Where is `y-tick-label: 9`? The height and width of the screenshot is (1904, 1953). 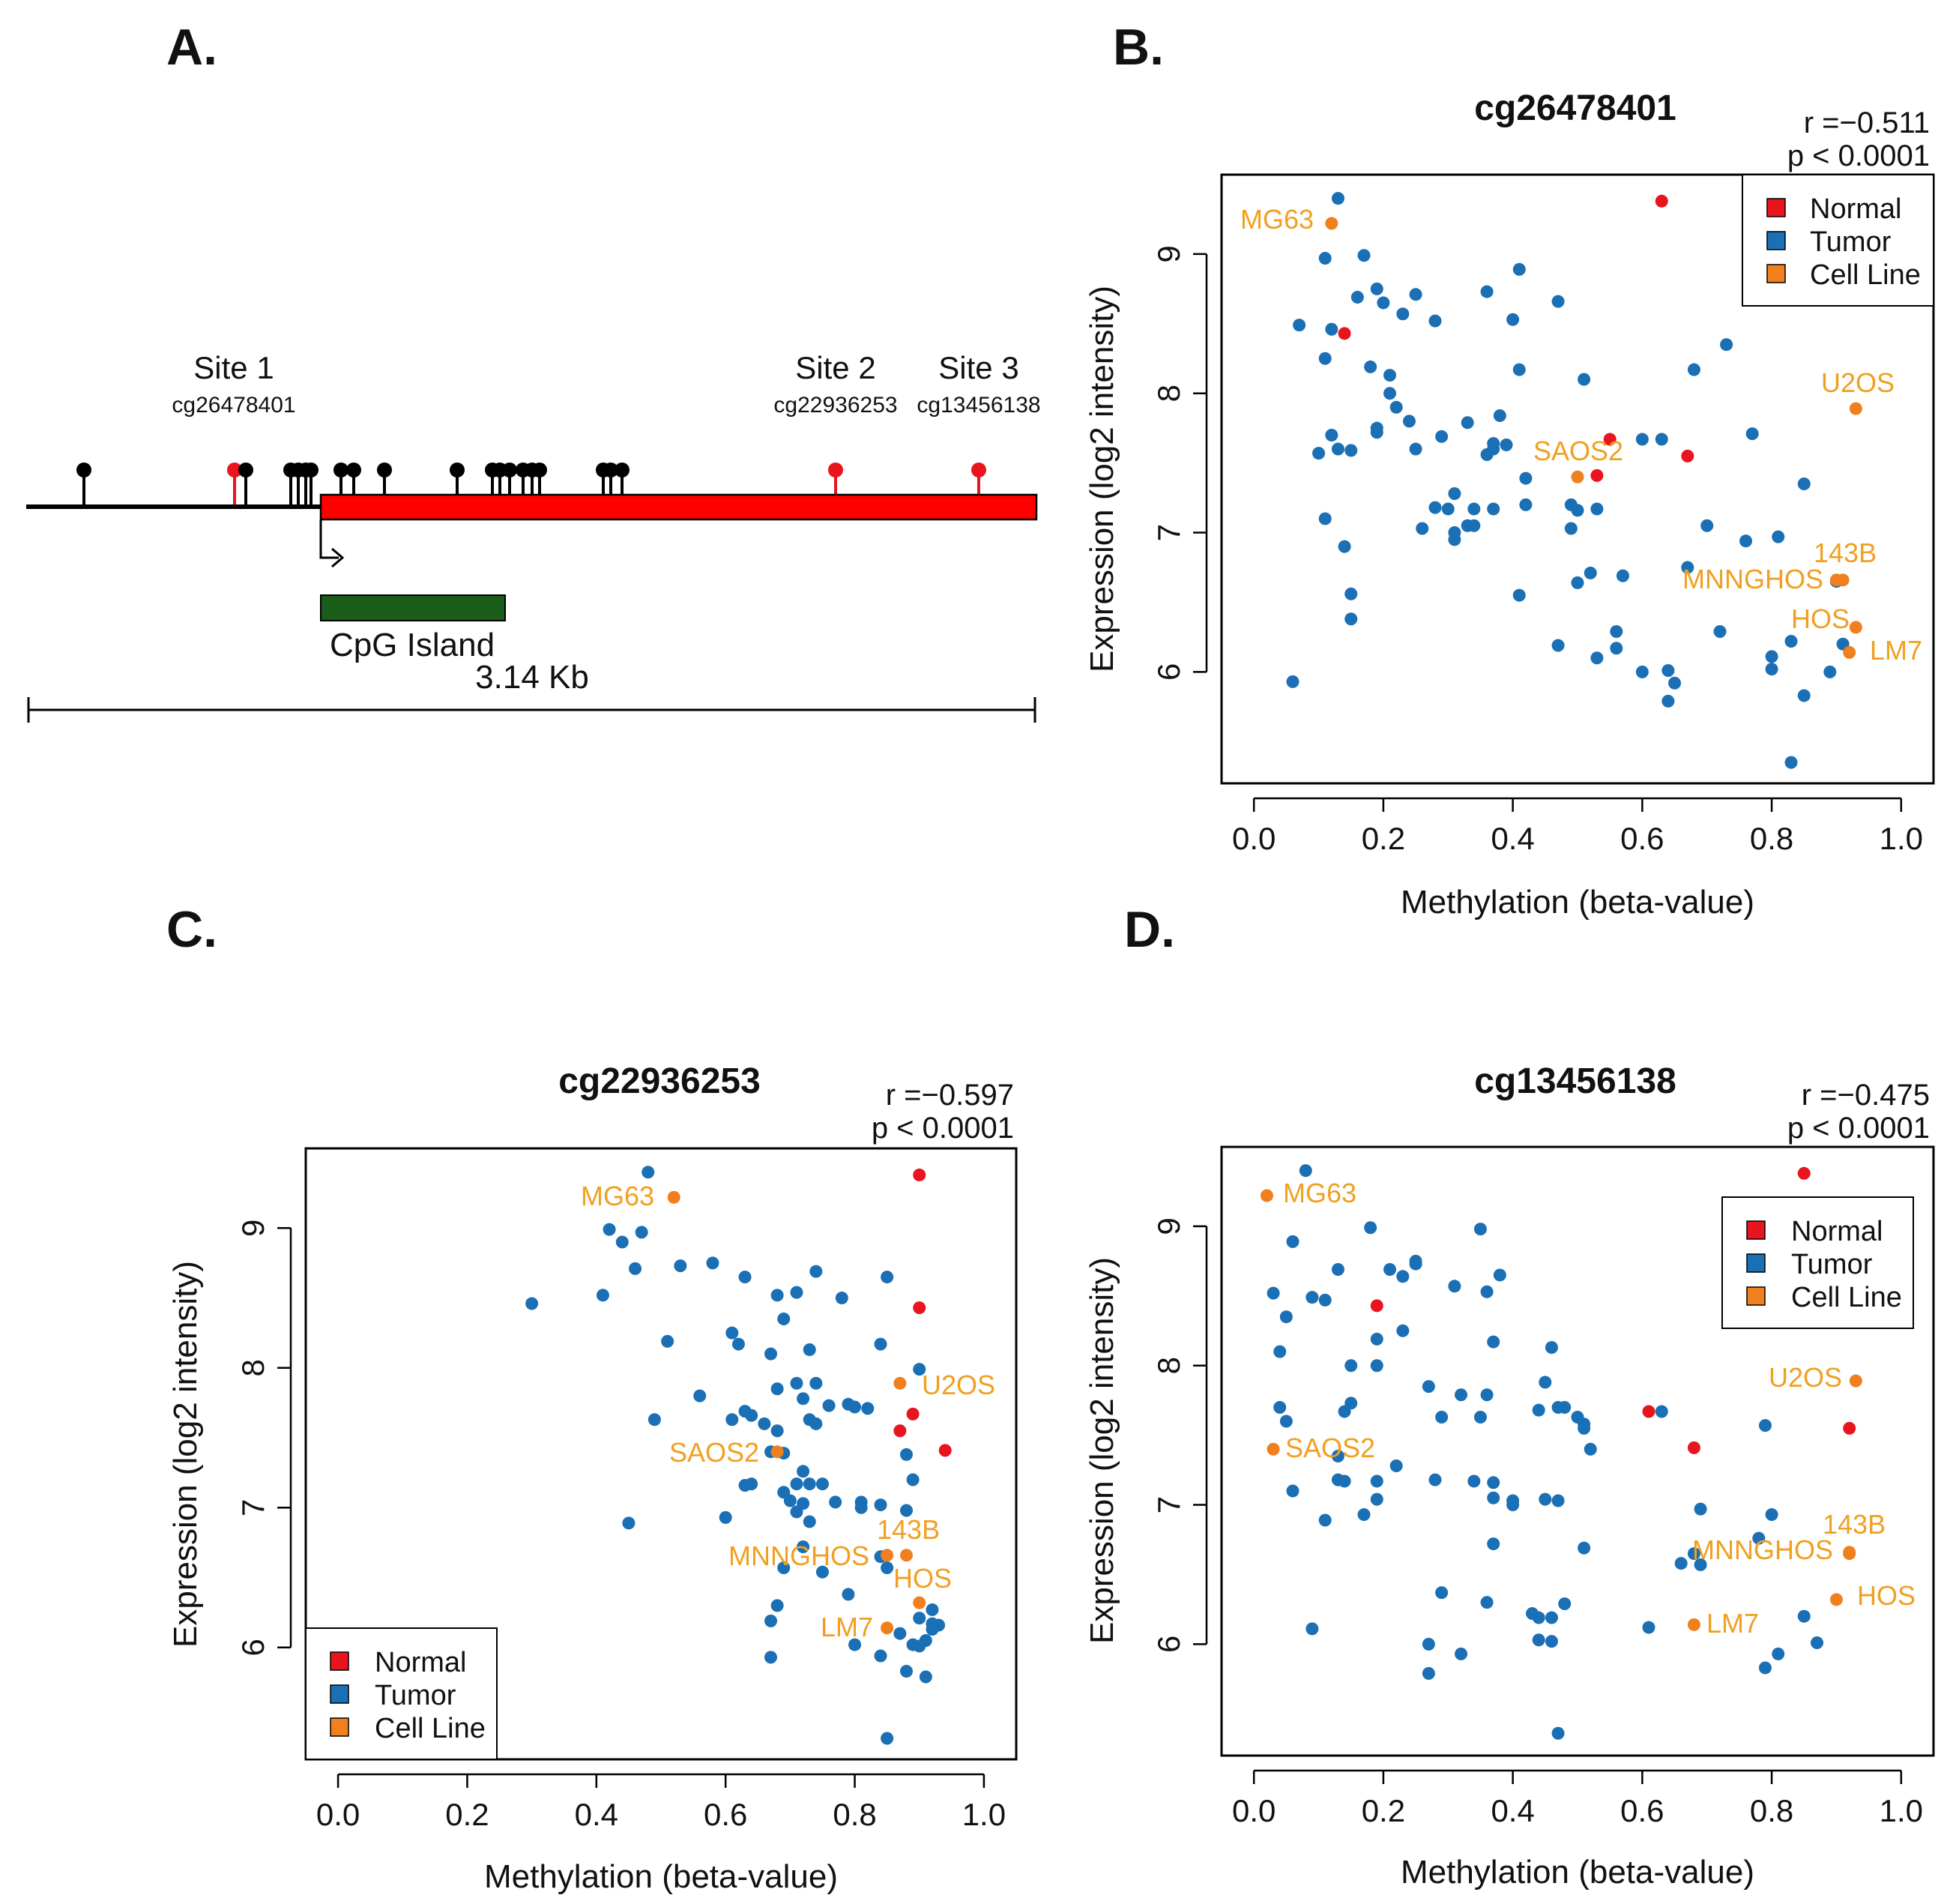 y-tick-label: 9 is located at coordinates (1168, 1226).